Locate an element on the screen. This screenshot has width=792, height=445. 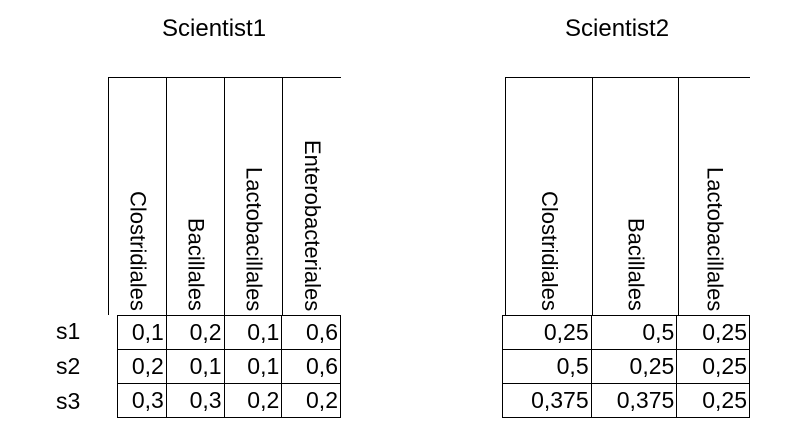
table-row: 0,1 0,2 0,1 0,6 is located at coordinates (229, 332).